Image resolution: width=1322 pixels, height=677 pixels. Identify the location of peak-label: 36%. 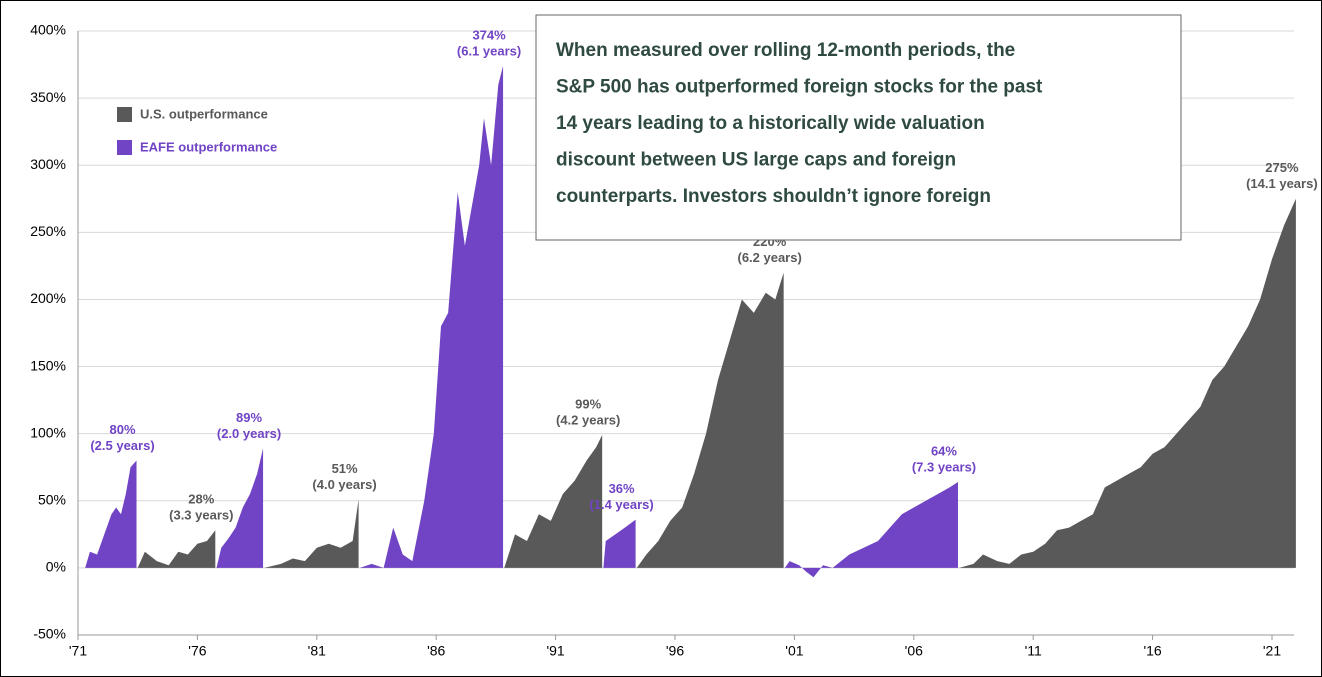
(622, 488).